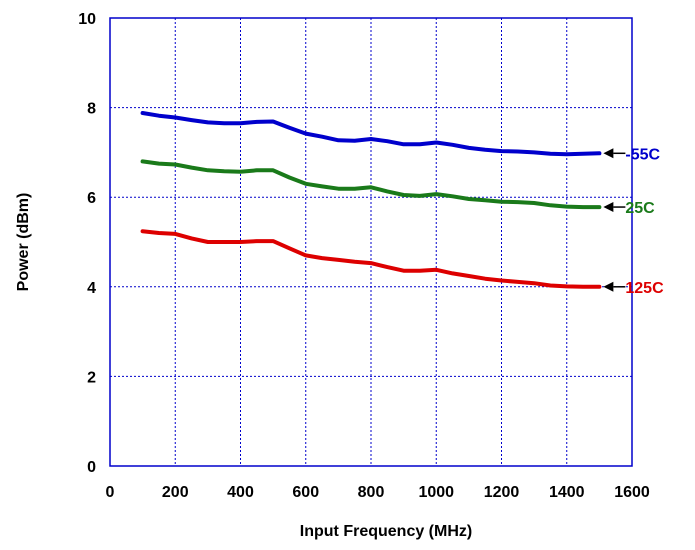 Image resolution: width=695 pixels, height=550 pixels. I want to click on x-tick-label: 400, so click(240, 492).